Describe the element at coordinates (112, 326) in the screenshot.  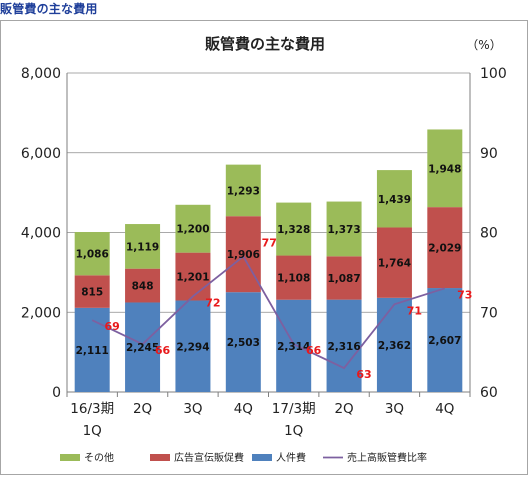
I see `ratio-value-label: 69` at that location.